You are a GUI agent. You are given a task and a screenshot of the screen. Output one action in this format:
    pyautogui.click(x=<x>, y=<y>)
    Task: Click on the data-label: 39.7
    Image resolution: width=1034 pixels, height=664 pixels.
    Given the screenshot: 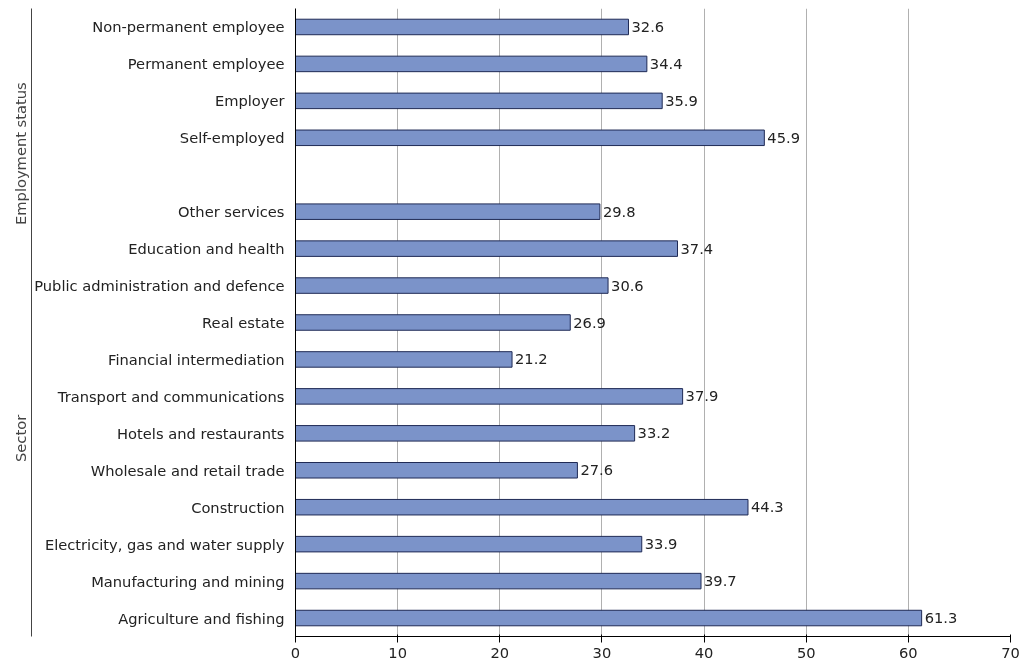 What is the action you would take?
    pyautogui.click(x=720, y=581)
    